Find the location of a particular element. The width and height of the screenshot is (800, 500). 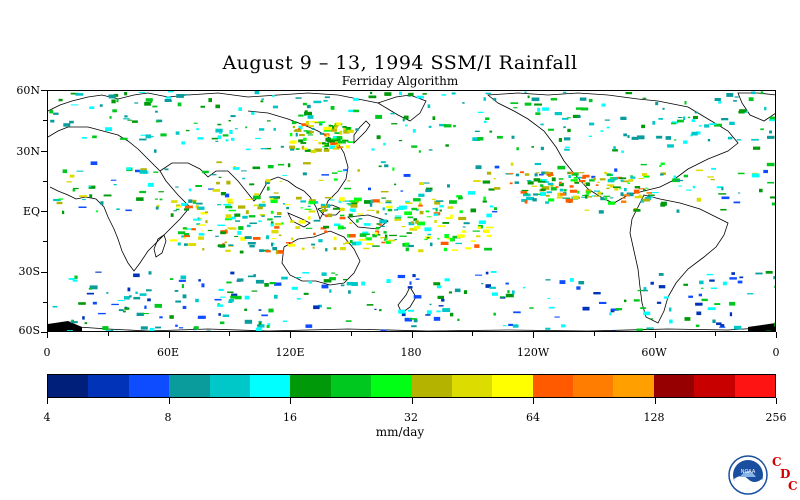

legend-tick is located at coordinates (47, 401).